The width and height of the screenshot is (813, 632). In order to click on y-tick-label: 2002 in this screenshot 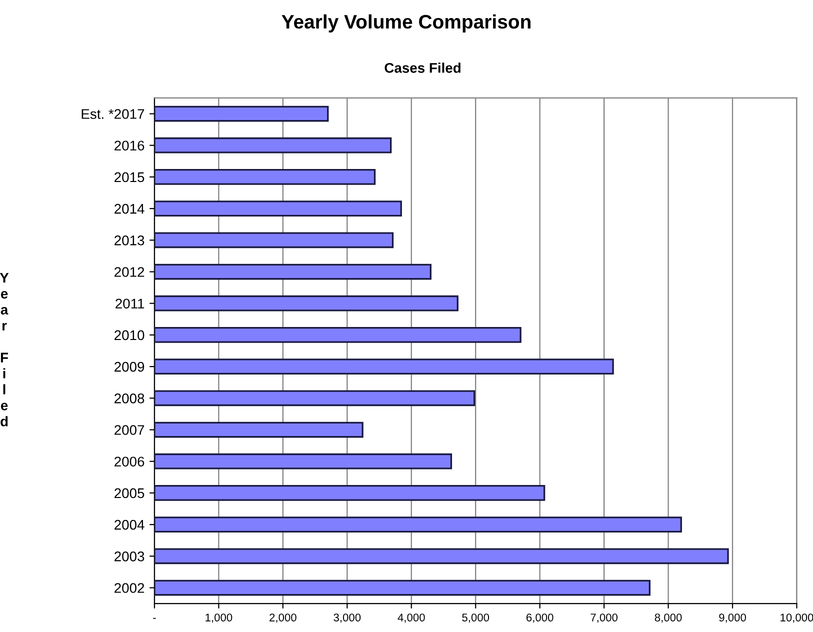, I will do `click(129, 588)`.